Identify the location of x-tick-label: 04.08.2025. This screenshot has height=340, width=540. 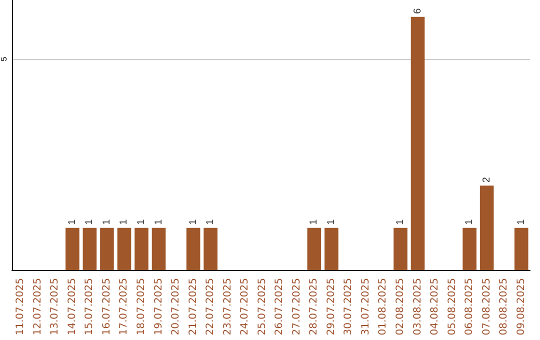
(435, 307).